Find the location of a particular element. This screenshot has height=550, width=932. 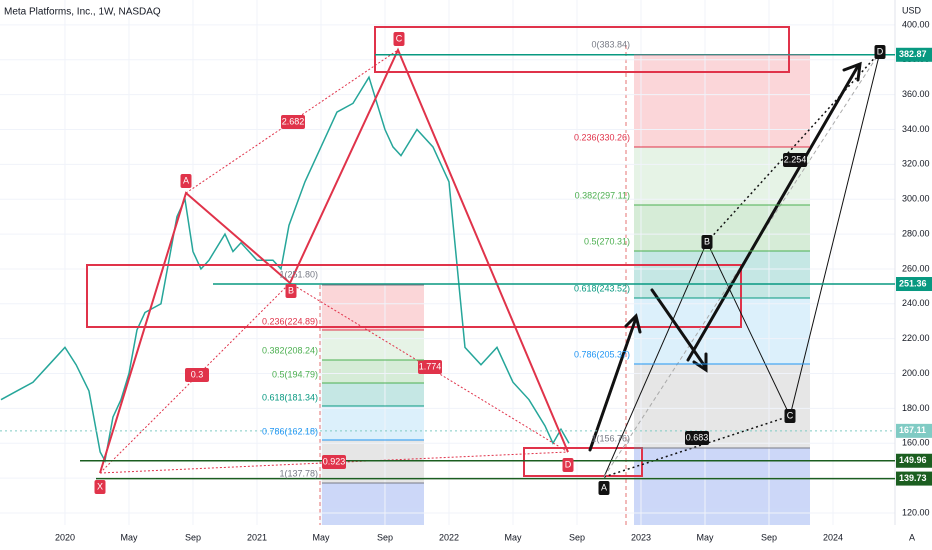

label: X is located at coordinates (100, 486).